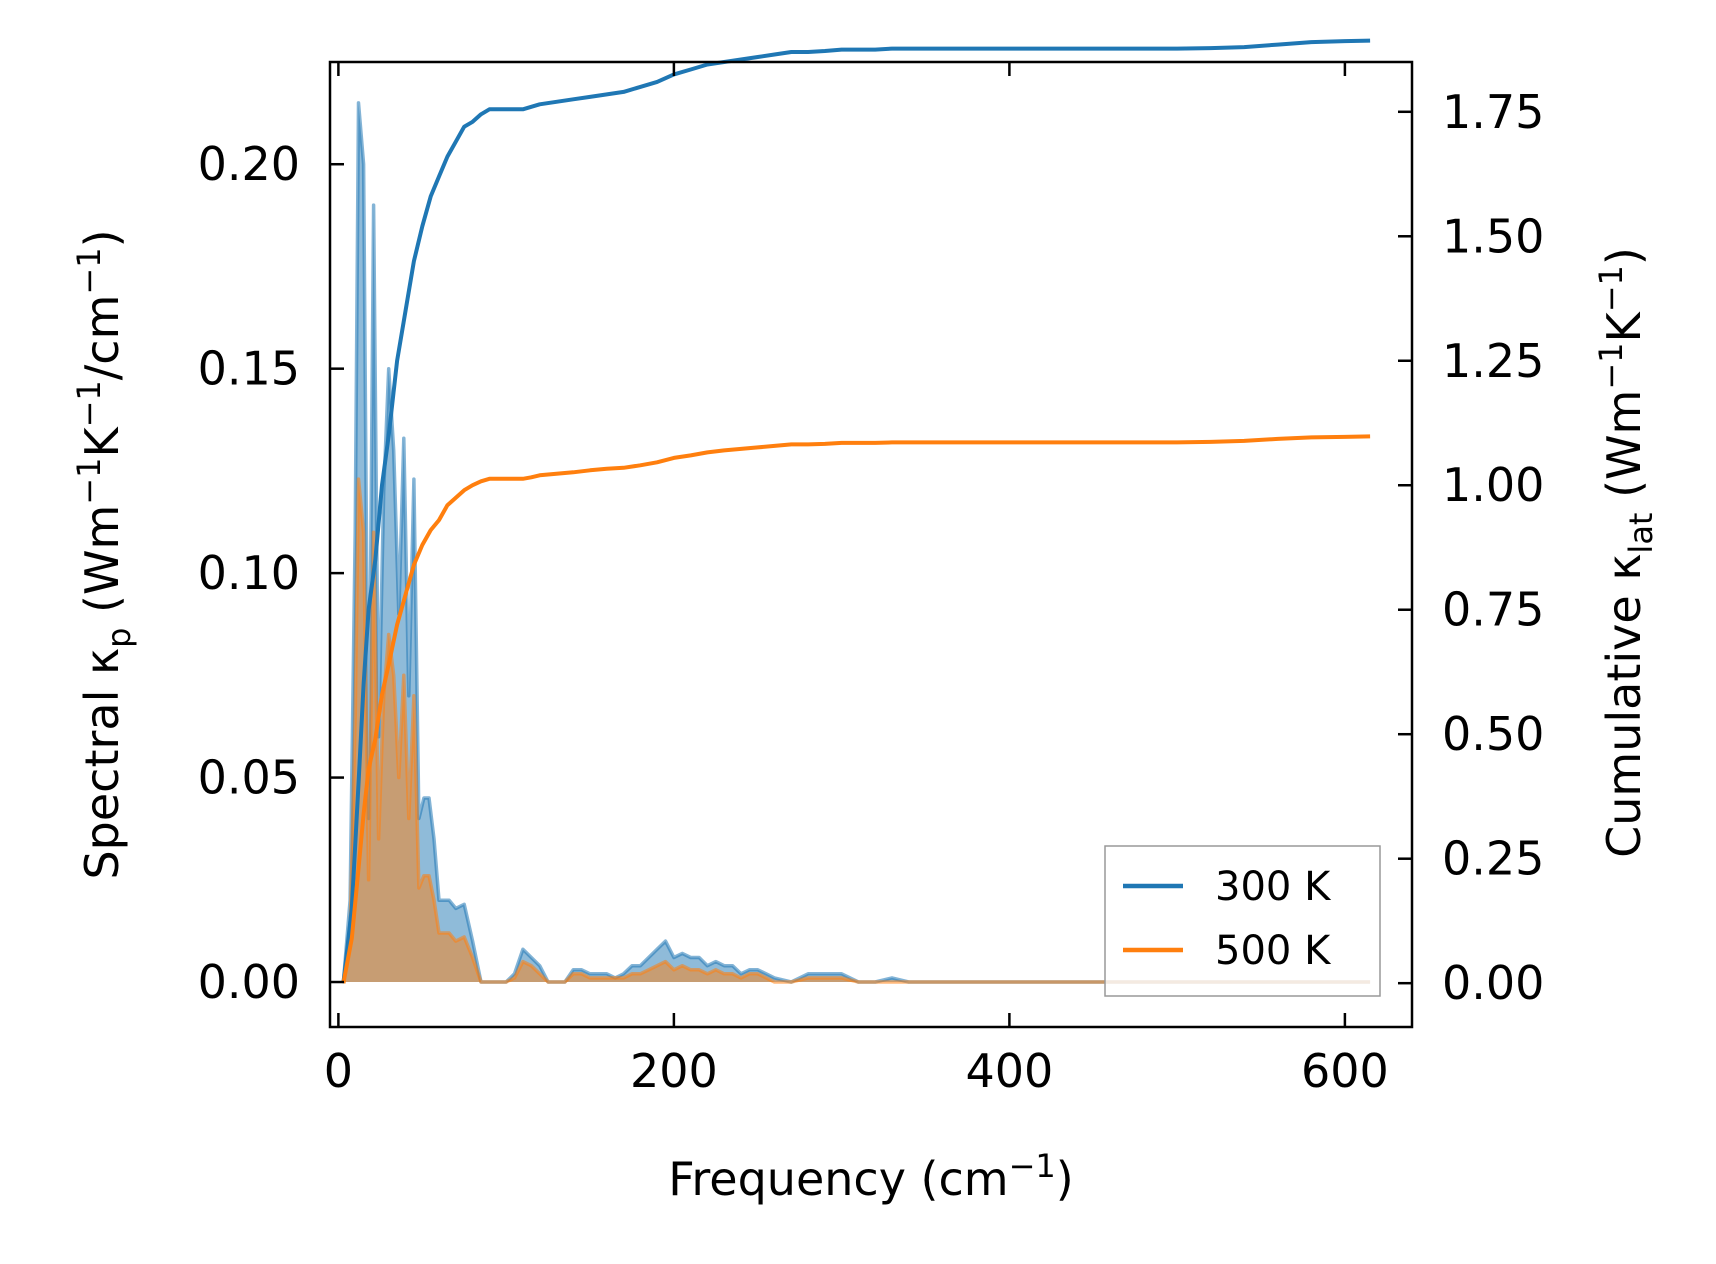 The image size is (1716, 1264). What do you see at coordinates (1493, 610) in the screenshot?
I see `y-right-tick-label: 0.75` at bounding box center [1493, 610].